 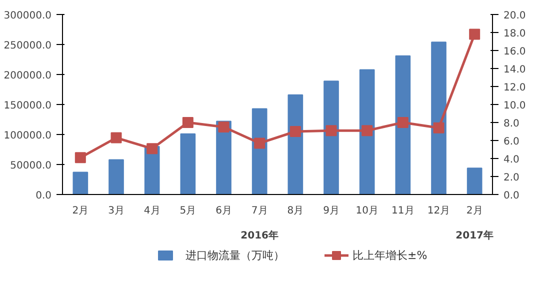 What do you see at coordinates (515, 34) in the screenshot?
I see `y2-tick-label: 18.0` at bounding box center [515, 34].